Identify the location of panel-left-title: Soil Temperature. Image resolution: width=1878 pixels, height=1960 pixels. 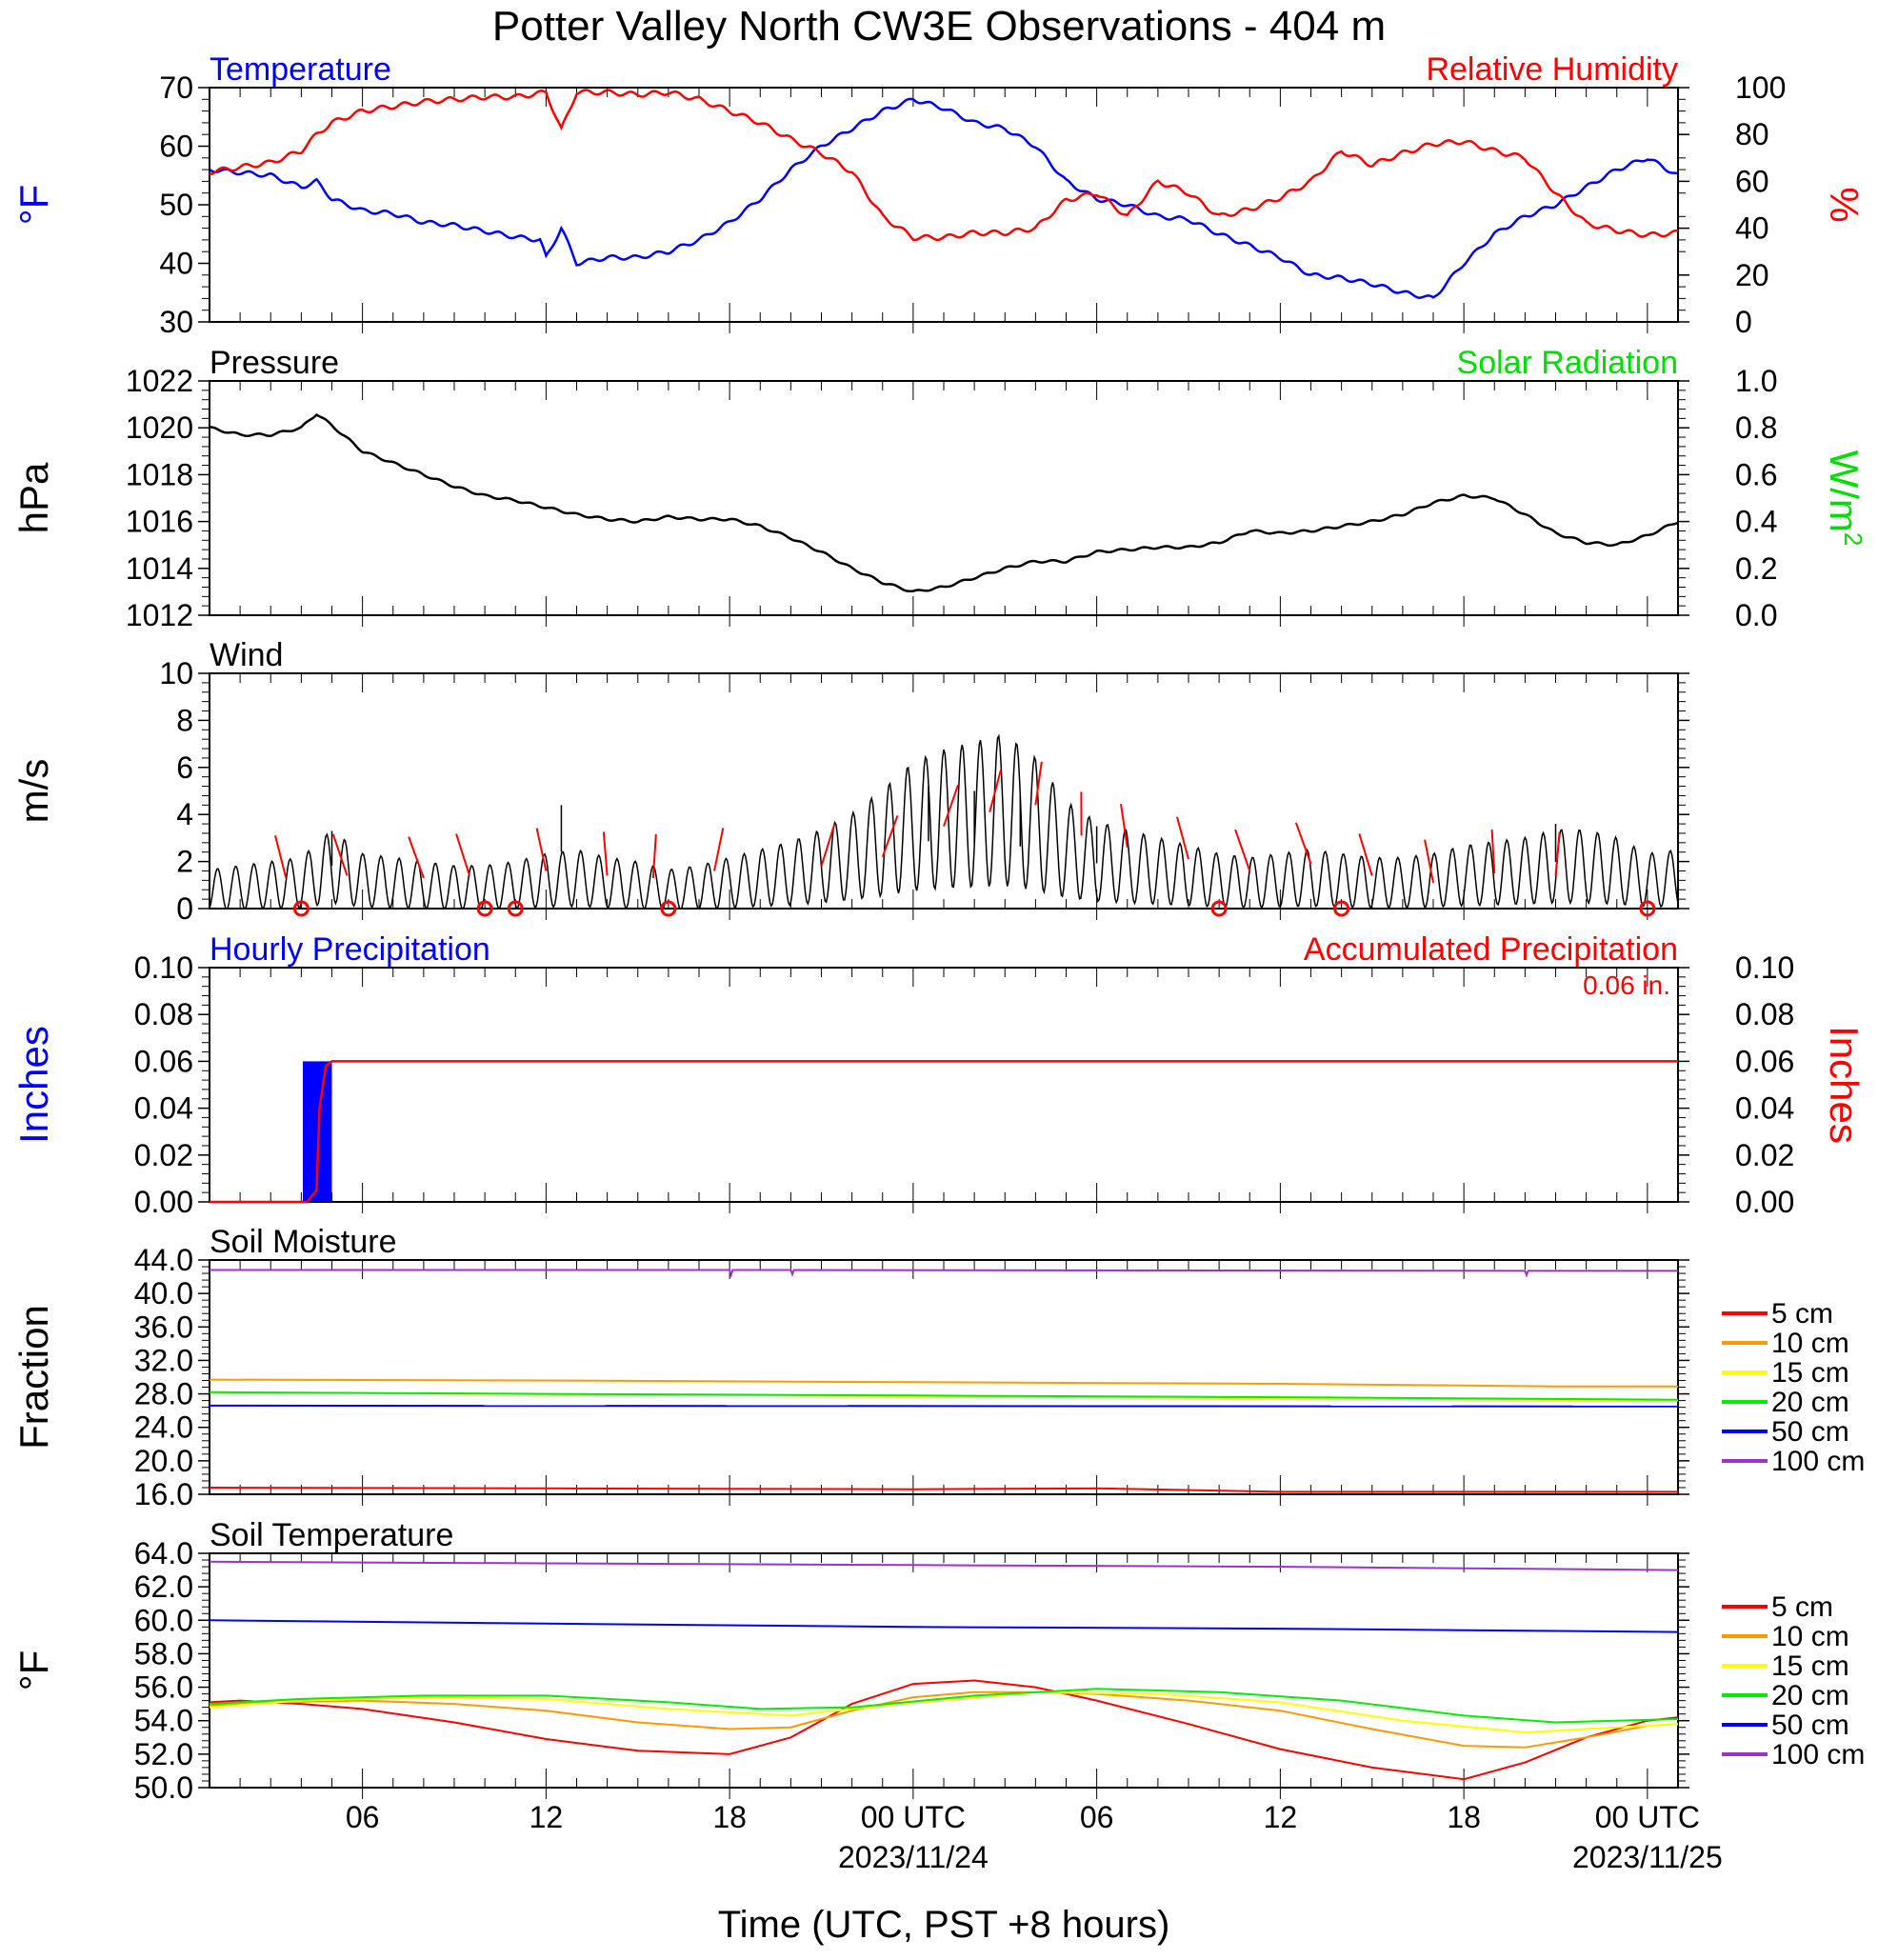
(331, 1535).